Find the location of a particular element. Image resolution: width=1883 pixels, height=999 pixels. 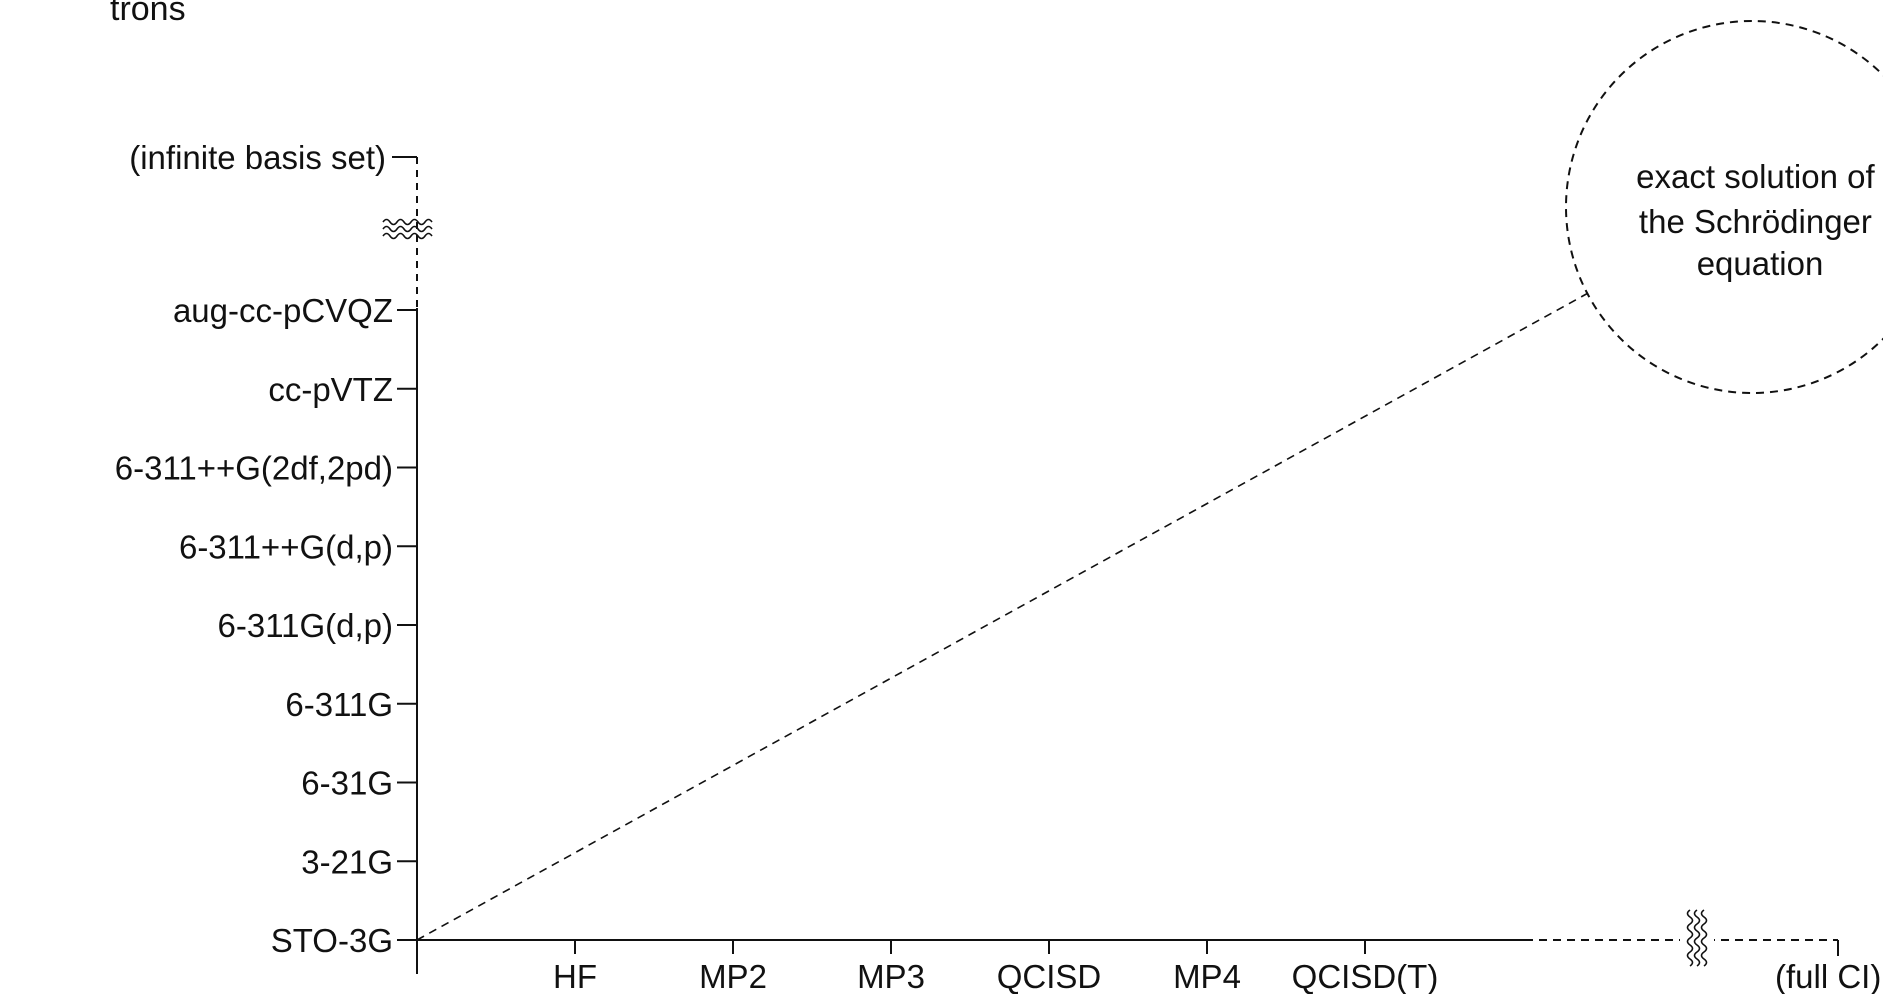

header-partial-text: trons is located at coordinates (148, 14).